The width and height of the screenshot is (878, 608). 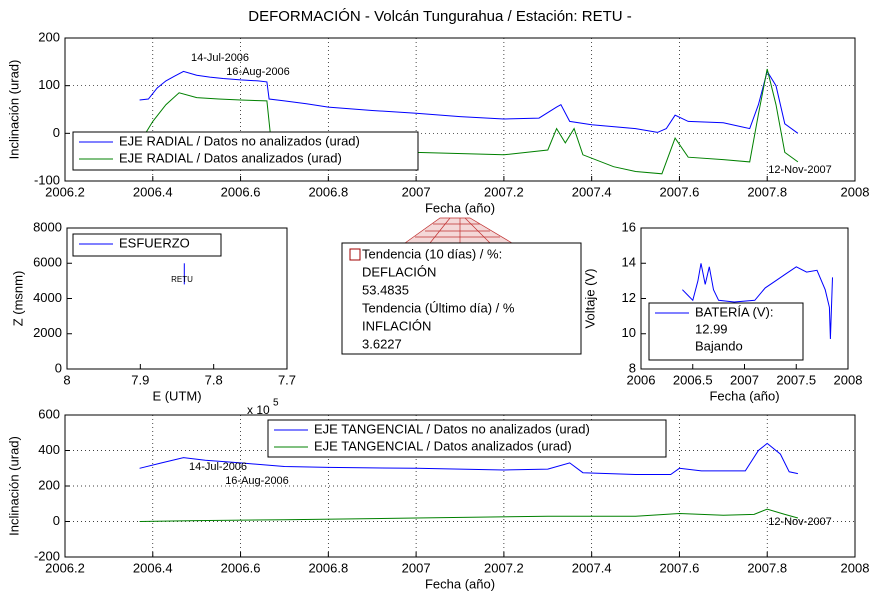 I want to click on trend-text: Tendencia (10 días) / %:, so click(x=432, y=253).